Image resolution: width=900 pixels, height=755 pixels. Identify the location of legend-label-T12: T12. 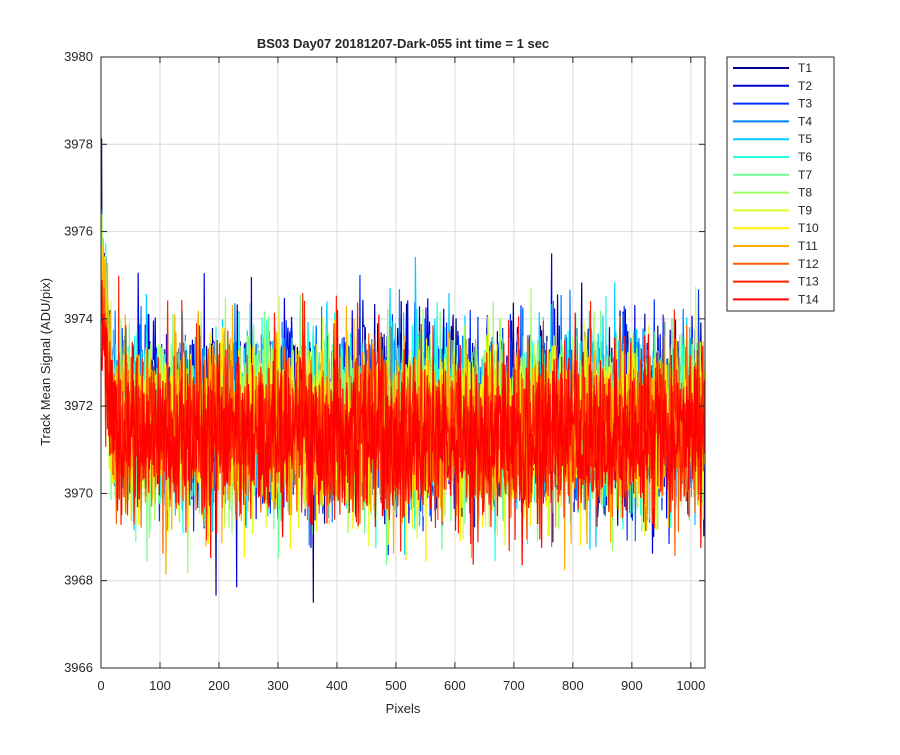
(808, 264).